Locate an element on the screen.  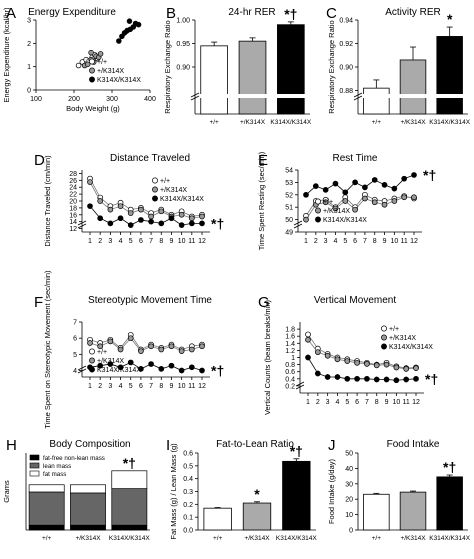
y-tick-label: 24 is located at coordinates (73, 188).